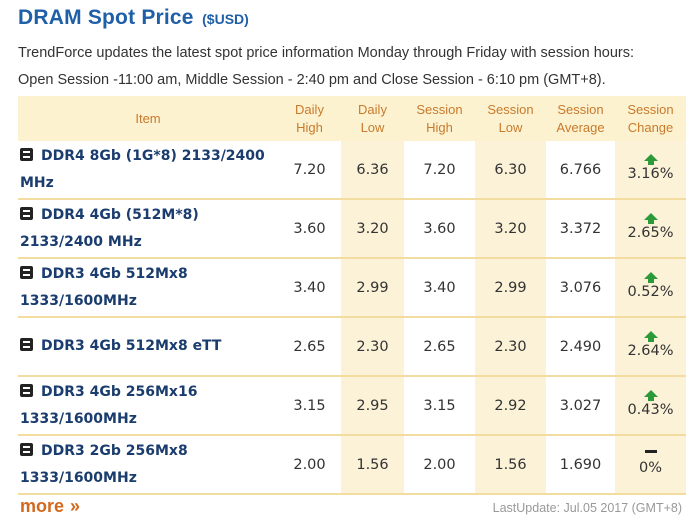 This screenshot has width=700, height=530. Describe the element at coordinates (372, 347) in the screenshot. I see `daily-low-cell: 2.30` at that location.